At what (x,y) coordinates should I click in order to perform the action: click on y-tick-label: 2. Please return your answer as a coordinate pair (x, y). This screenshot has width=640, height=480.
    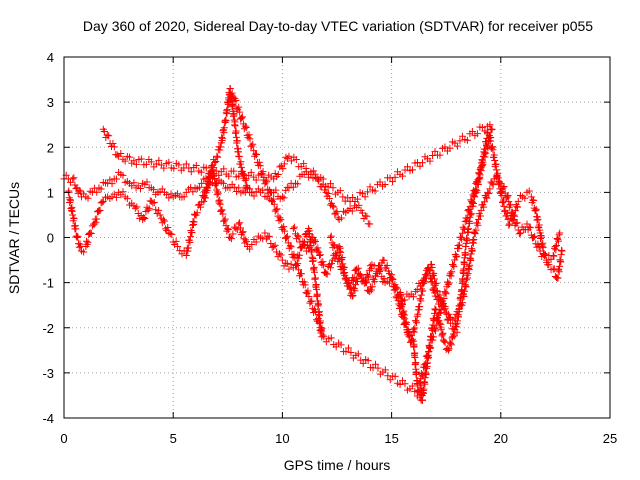
    Looking at the image, I should click on (50, 147).